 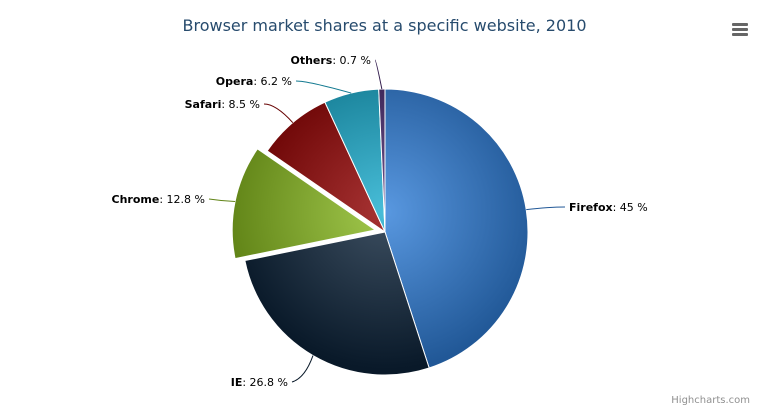 I want to click on connector-chrome, so click(x=222, y=200).